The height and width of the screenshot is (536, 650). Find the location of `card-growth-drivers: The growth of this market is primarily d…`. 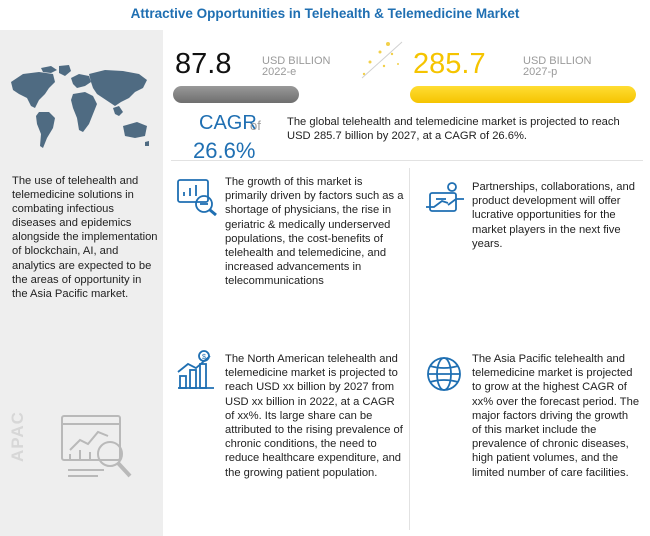

card-growth-drivers: The growth of this market is primarily d… is located at coordinates (314, 232).